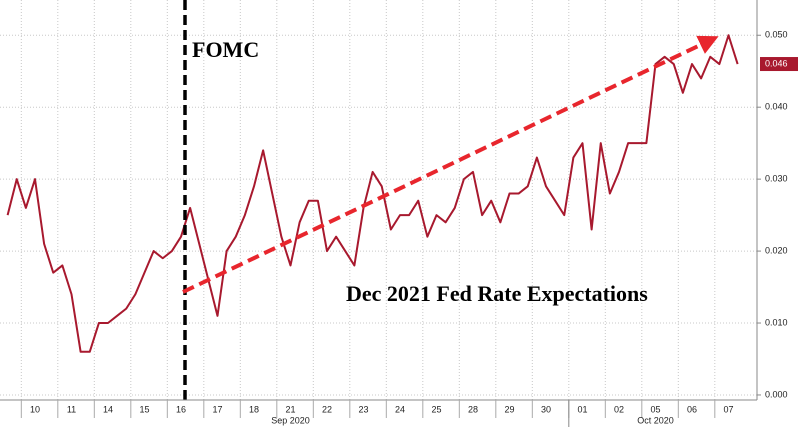  I want to click on x-tick-label: 15, so click(144, 409).